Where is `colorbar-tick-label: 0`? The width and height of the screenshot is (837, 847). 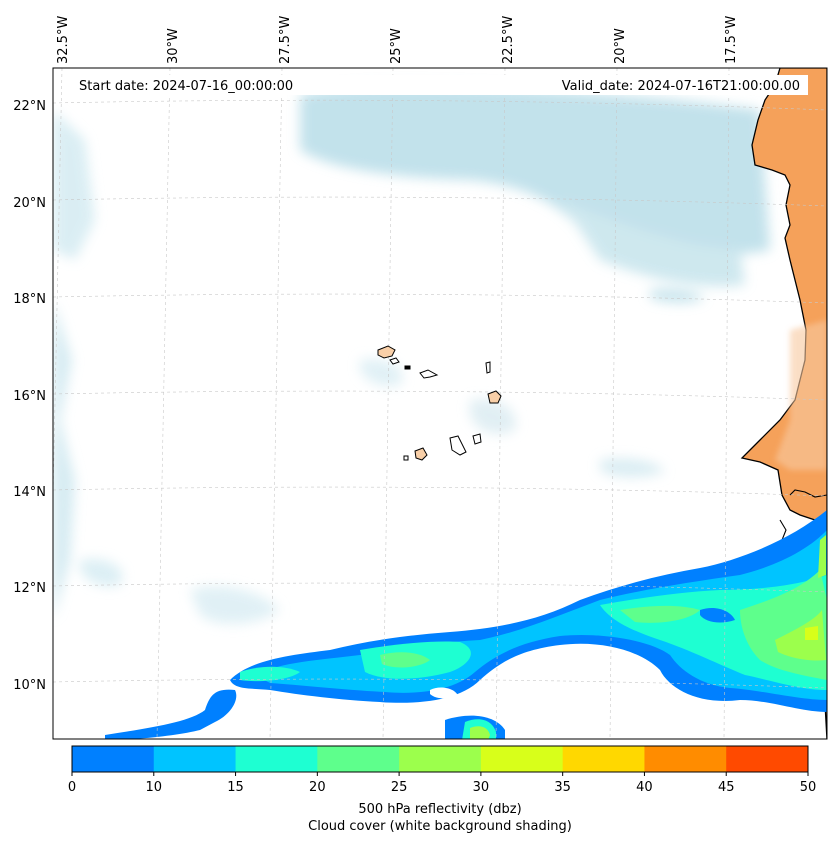 colorbar-tick-label: 0 is located at coordinates (72, 787).